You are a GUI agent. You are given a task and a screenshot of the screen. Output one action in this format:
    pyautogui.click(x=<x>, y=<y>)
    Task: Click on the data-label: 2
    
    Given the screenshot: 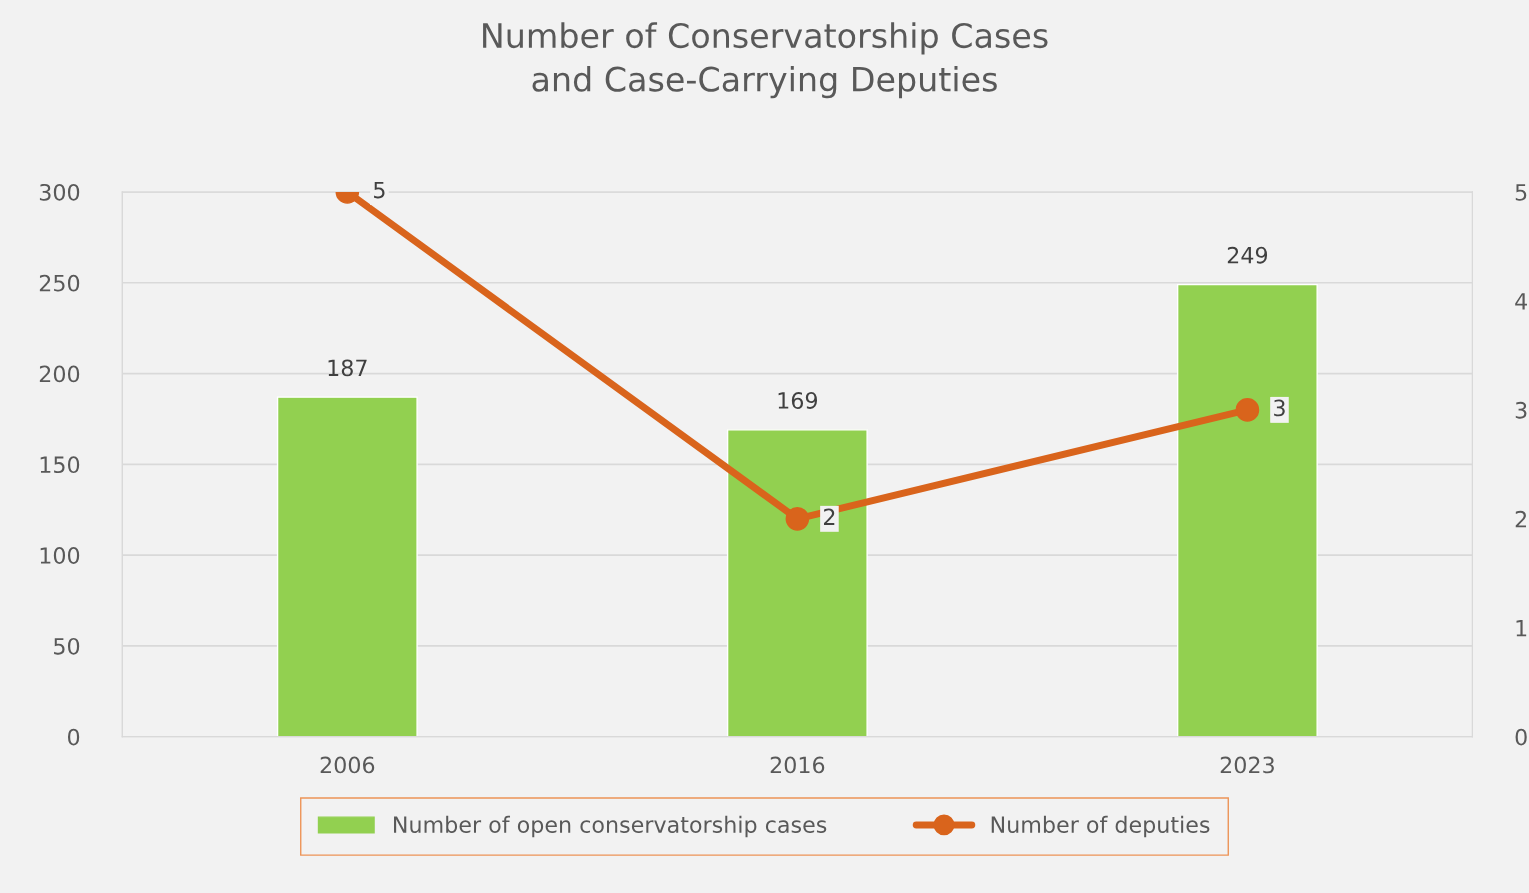 What is the action you would take?
    pyautogui.click(x=829, y=516)
    